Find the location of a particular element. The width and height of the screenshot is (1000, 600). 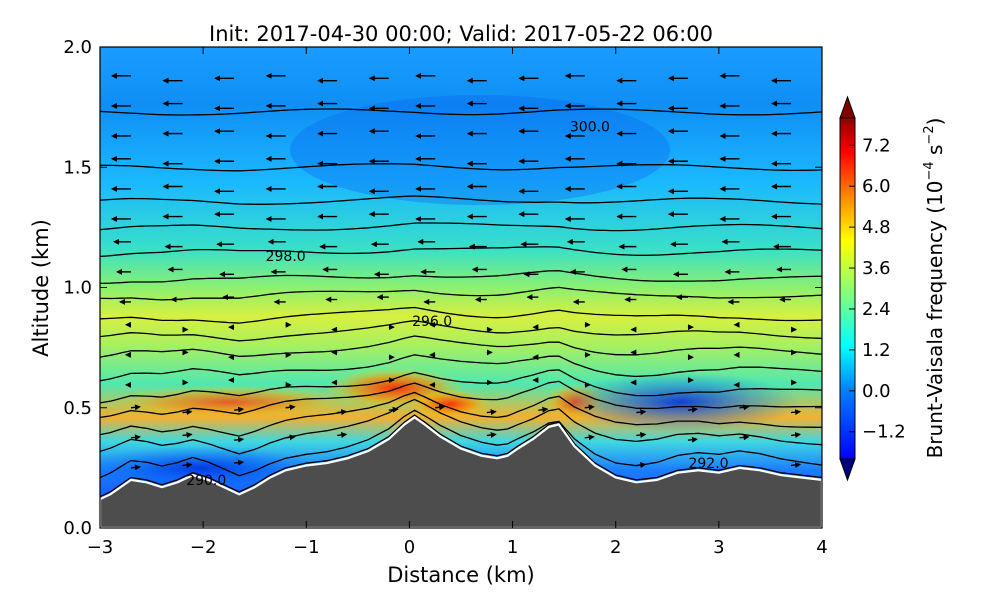

colorbar-tick-label: 4.8 is located at coordinates (876, 227).